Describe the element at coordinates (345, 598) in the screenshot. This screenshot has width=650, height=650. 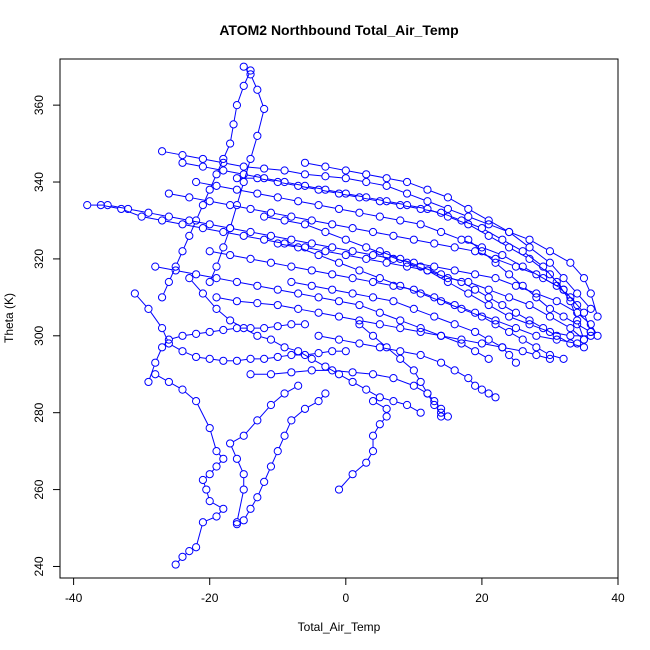
I see `x-tick-label: 0` at that location.